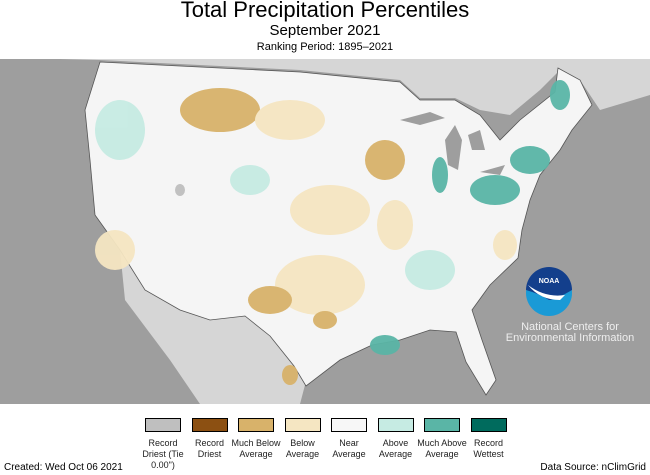 The image size is (650, 475). I want to click on data-source: Data Source: nClimGrid, so click(593, 467).